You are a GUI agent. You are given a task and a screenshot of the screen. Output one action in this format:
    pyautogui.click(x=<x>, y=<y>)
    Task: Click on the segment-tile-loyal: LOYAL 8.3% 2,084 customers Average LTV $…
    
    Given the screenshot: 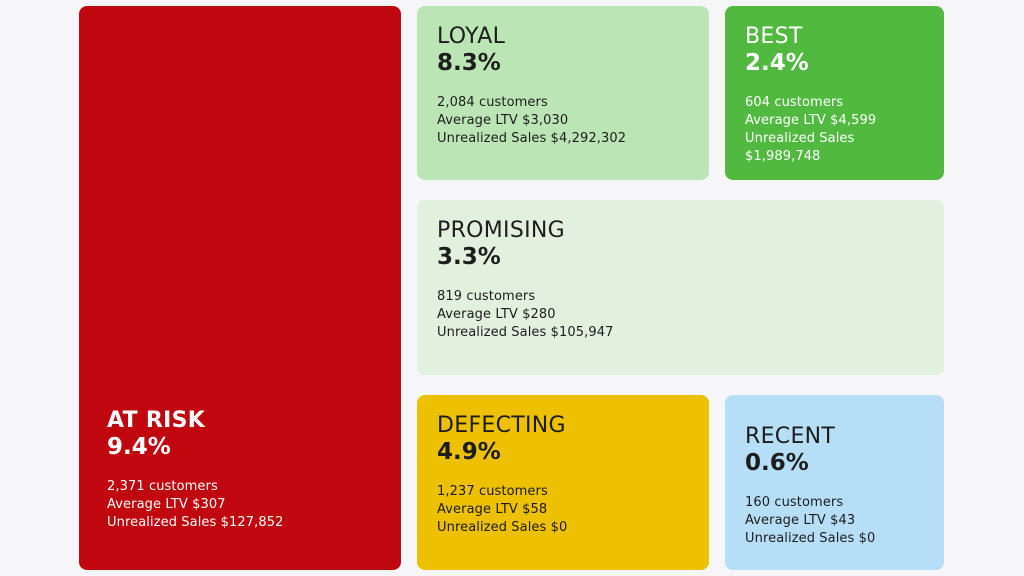 What is the action you would take?
    pyautogui.click(x=563, y=93)
    